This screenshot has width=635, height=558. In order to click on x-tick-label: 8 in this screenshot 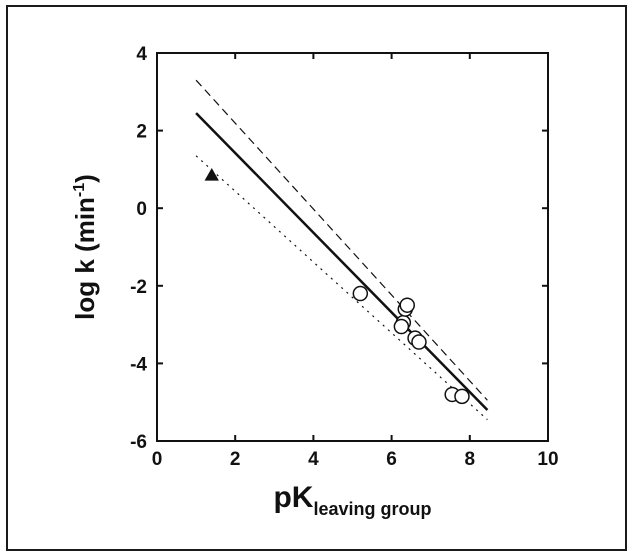, I will do `click(470, 459)`.